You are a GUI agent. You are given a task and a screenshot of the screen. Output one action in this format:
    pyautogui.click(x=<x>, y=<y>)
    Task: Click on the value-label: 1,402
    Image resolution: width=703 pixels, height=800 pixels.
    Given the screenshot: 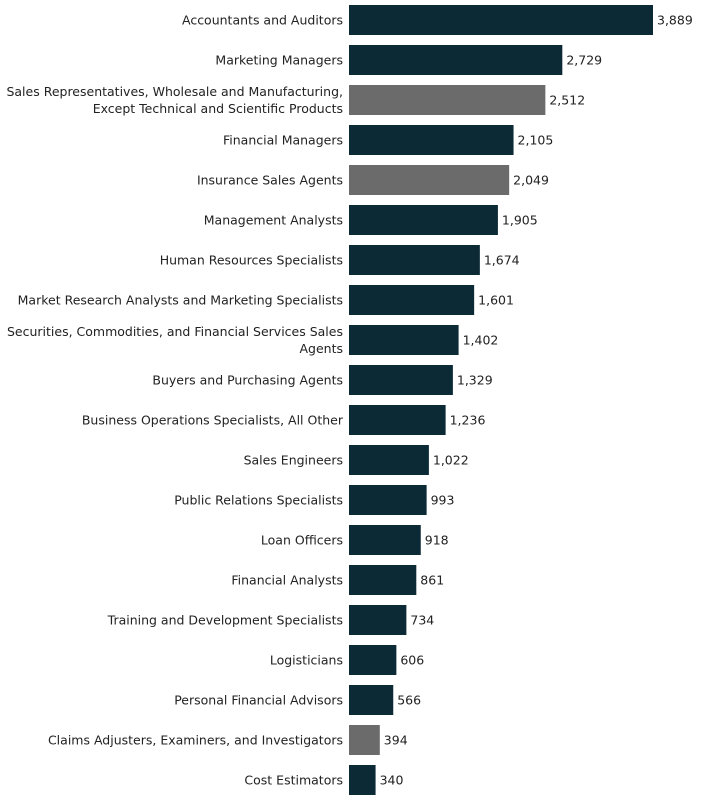 What is the action you would take?
    pyautogui.click(x=481, y=340)
    